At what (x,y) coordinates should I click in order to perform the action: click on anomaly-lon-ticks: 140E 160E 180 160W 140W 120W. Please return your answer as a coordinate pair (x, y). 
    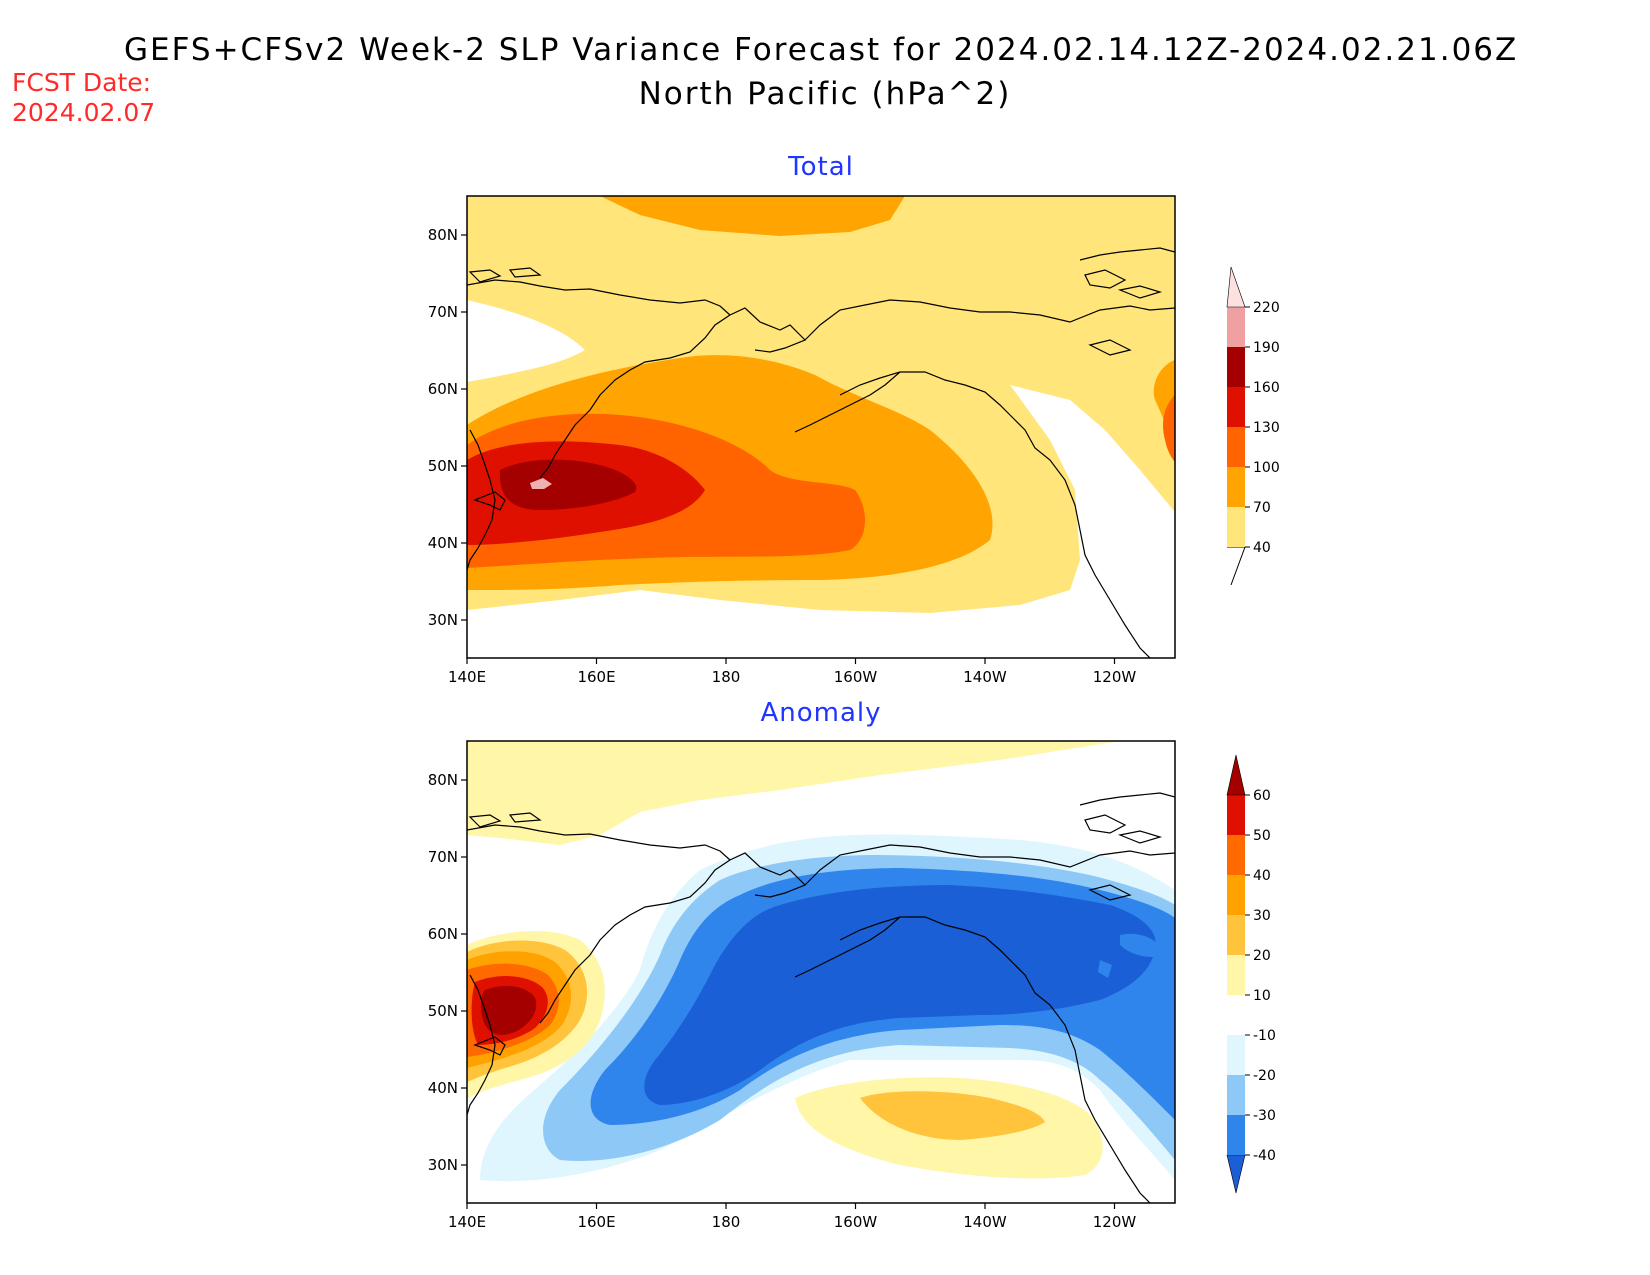
    Looking at the image, I should click on (792, 1217).